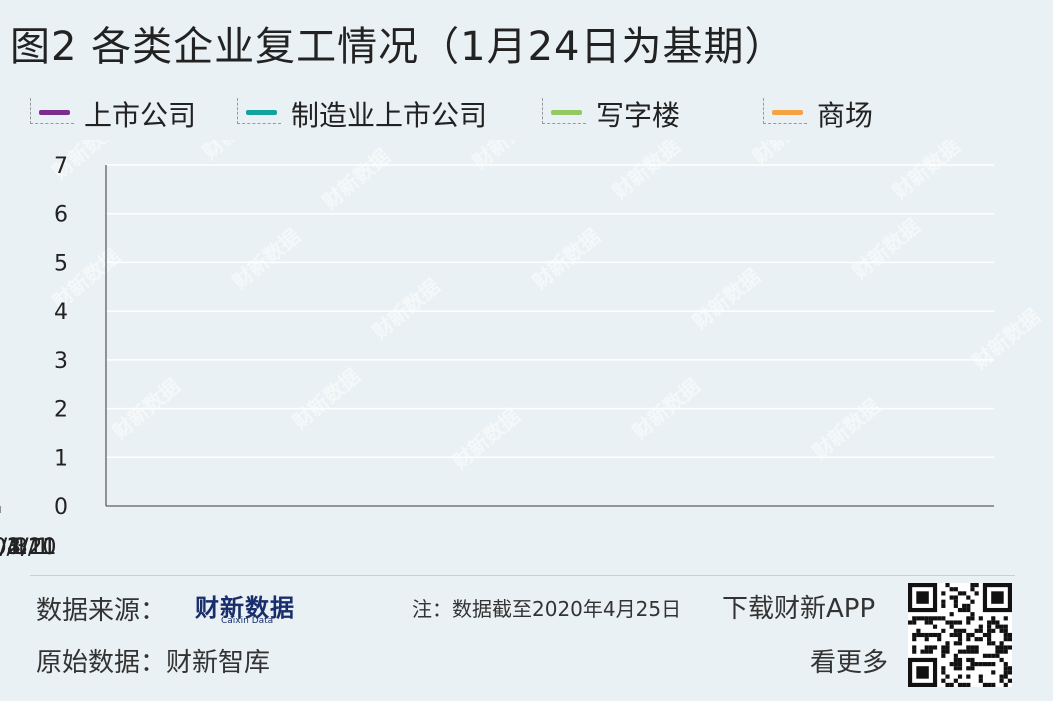 This screenshot has height=701, width=1053. What do you see at coordinates (247, 621) in the screenshot?
I see `brand-sub: Caixin Data` at bounding box center [247, 621].